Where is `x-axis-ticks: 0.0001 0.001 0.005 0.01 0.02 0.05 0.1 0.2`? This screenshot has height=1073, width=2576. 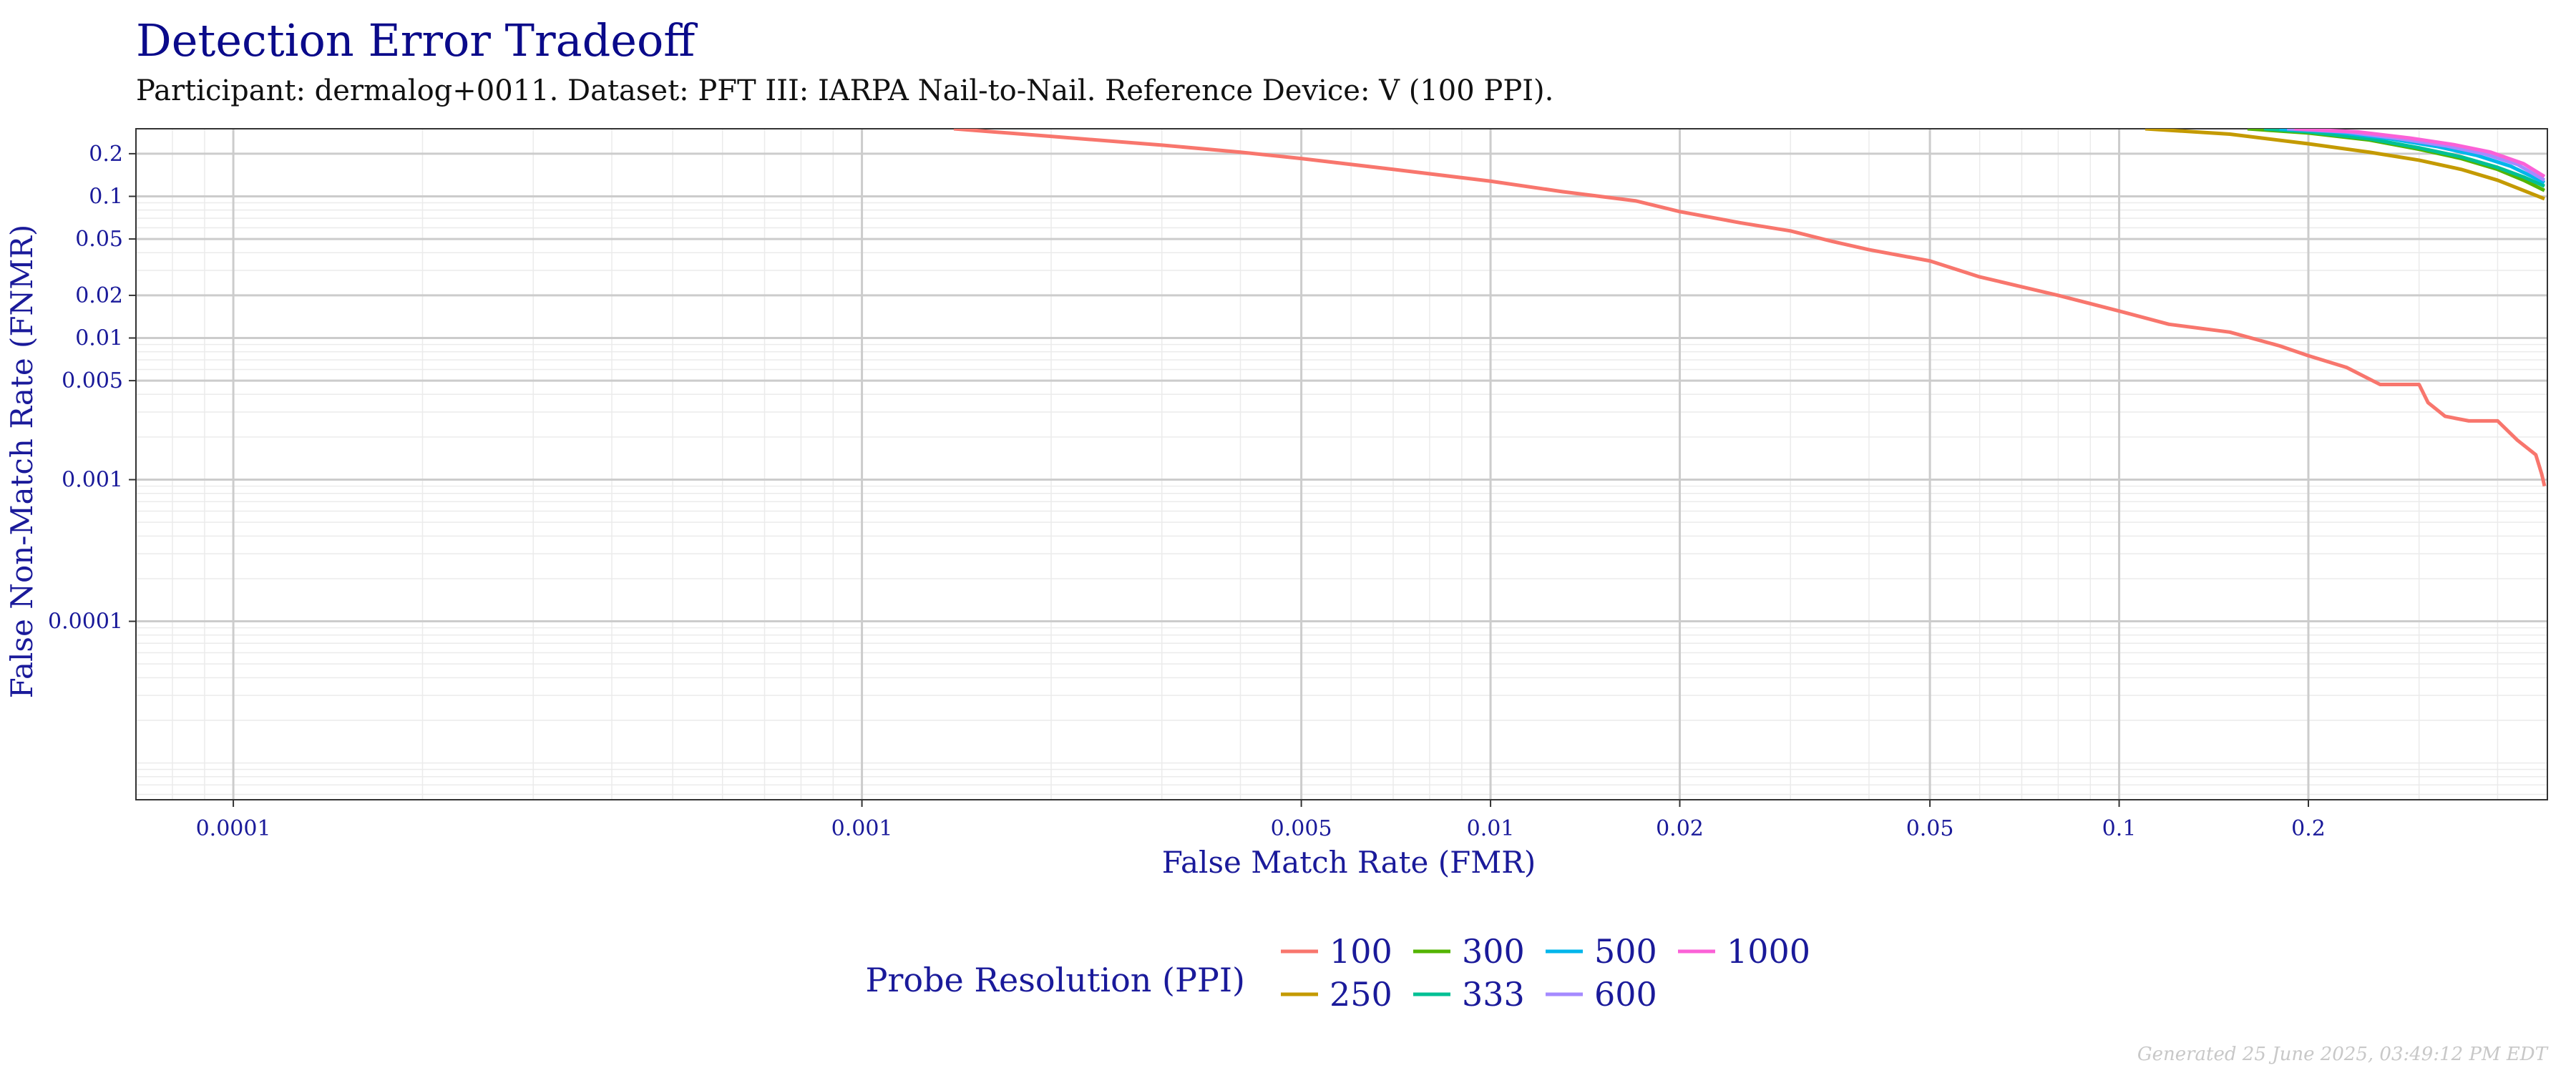
x-axis-ticks: 0.0001 0.001 0.005 0.01 0.02 0.05 0.1 0.2 is located at coordinates (1261, 821).